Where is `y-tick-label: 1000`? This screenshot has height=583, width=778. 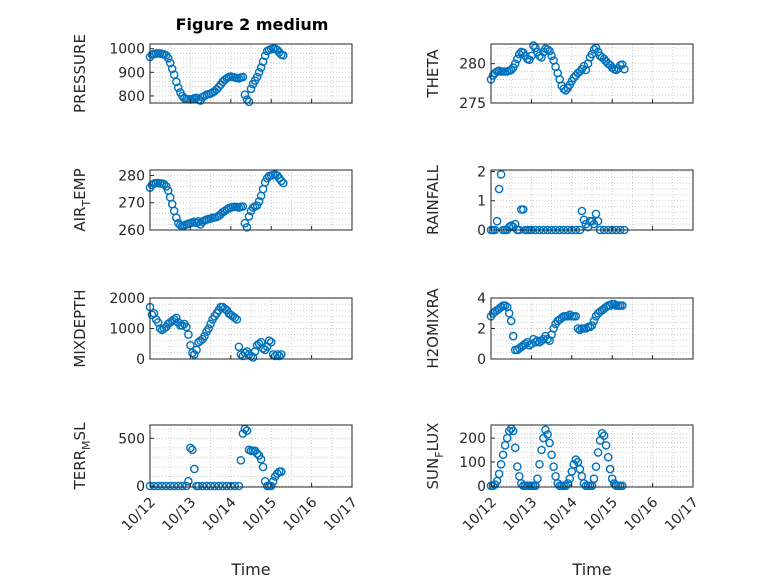
y-tick-label: 1000 is located at coordinates (127, 330).